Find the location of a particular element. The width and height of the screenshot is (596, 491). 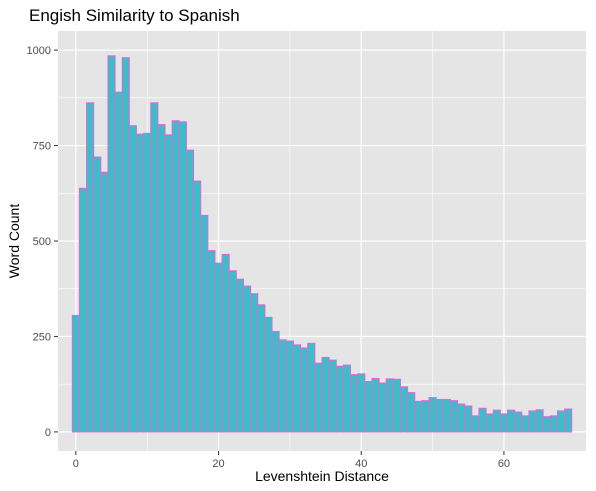

y-tick-label: 0 is located at coordinates (48, 433).